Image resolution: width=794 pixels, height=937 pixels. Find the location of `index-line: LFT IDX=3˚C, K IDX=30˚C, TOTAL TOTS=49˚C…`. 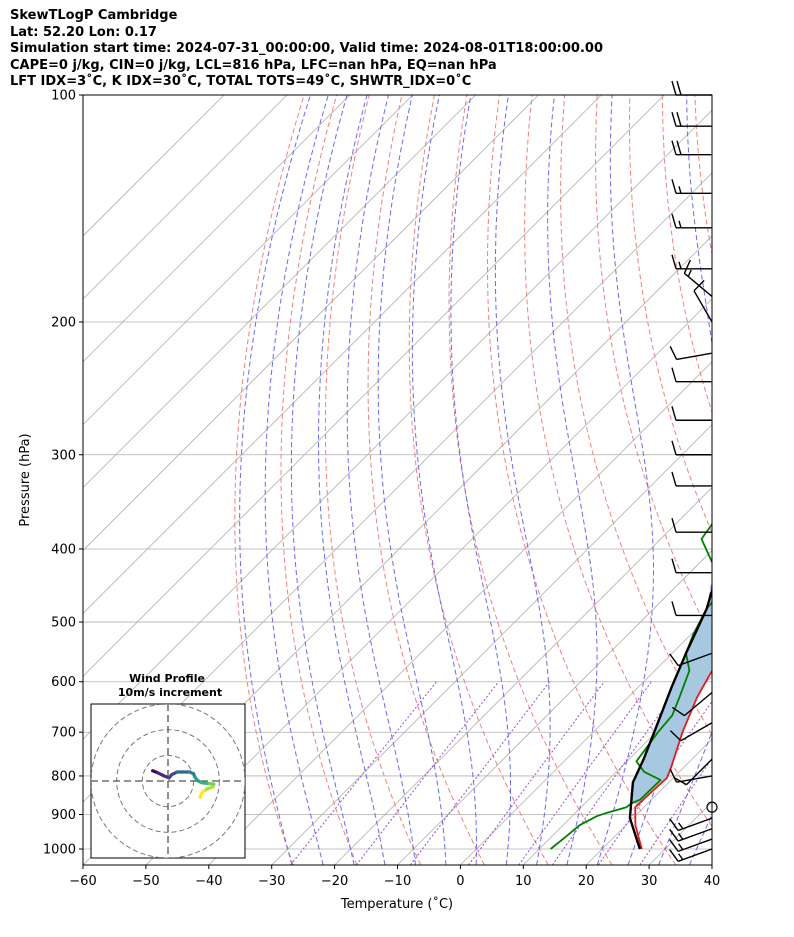

index-line: LFT IDX=3˚C, K IDX=30˚C, TOTAL TOTS=49˚C… is located at coordinates (241, 81).